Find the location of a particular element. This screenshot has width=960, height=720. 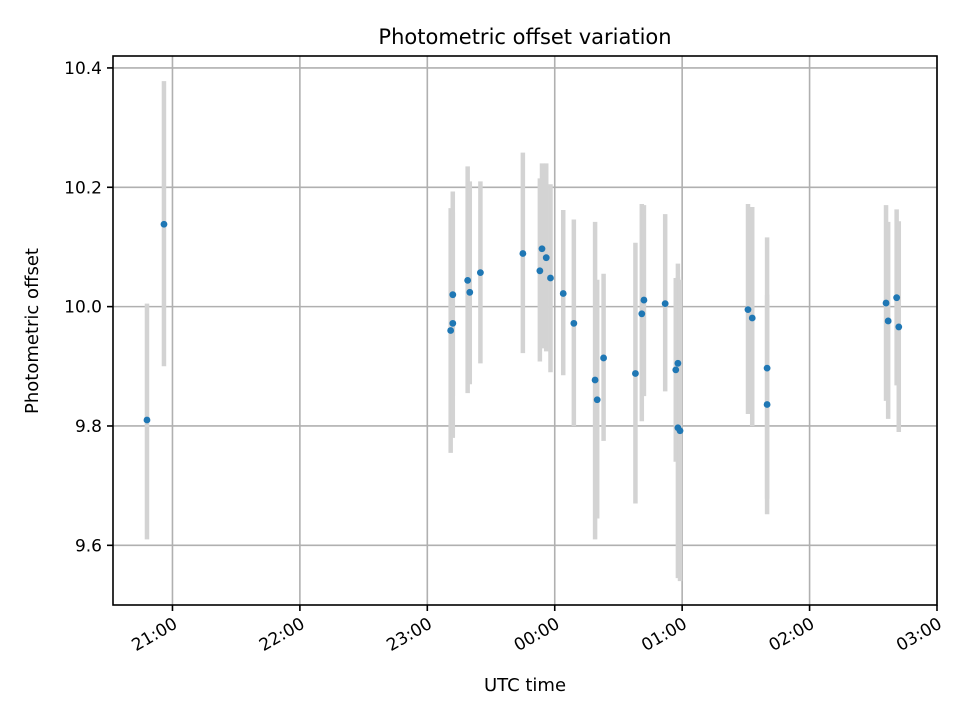

y-tick-label: 10.0 is located at coordinates (83, 308).